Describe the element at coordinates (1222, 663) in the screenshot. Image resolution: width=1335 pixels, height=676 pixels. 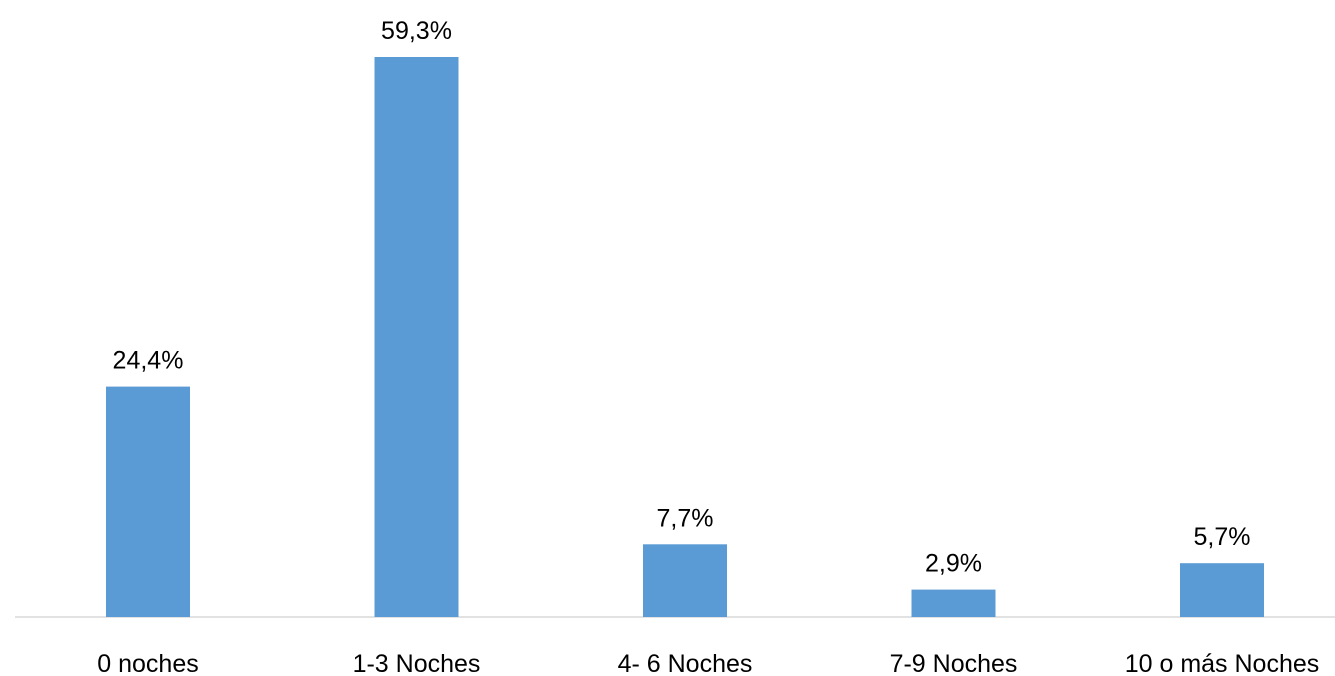
I see `category-label-5: 10 o más Noches` at that location.